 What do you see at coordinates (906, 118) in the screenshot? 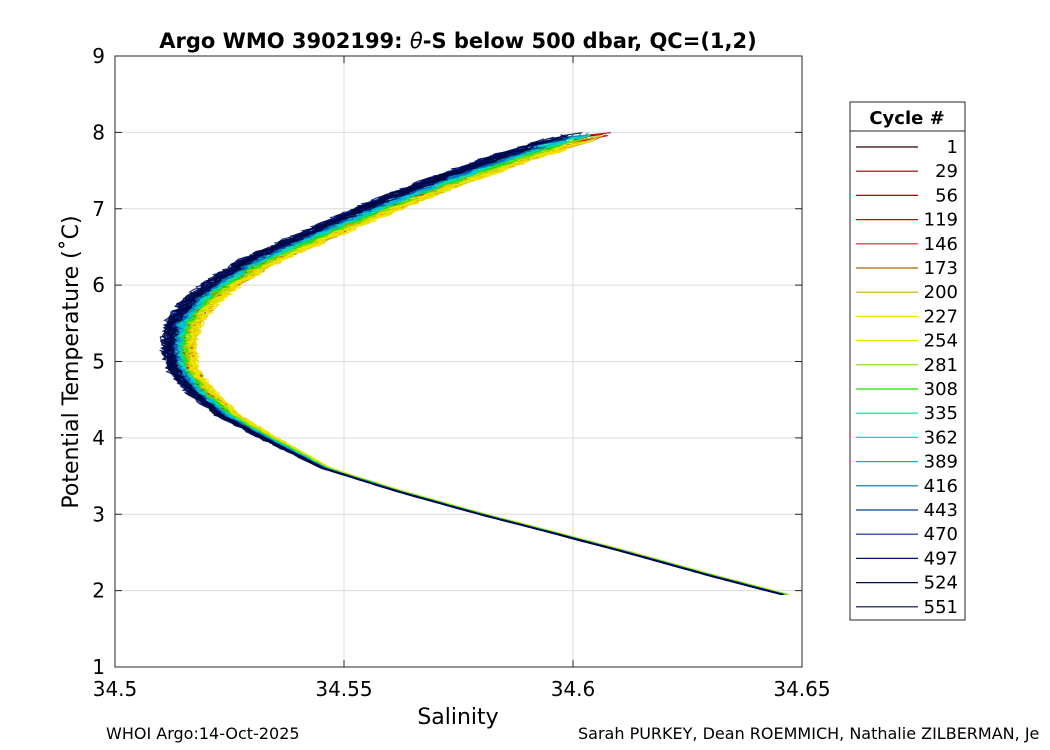
I see `legend-title: Cycle #` at bounding box center [906, 118].